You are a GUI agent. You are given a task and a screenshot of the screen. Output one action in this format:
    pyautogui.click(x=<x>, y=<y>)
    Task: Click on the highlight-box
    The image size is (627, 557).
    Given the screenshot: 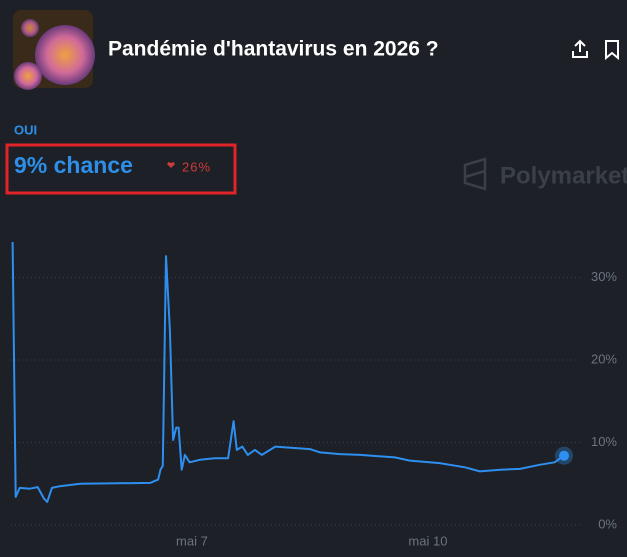 What is the action you would take?
    pyautogui.click(x=121, y=169)
    